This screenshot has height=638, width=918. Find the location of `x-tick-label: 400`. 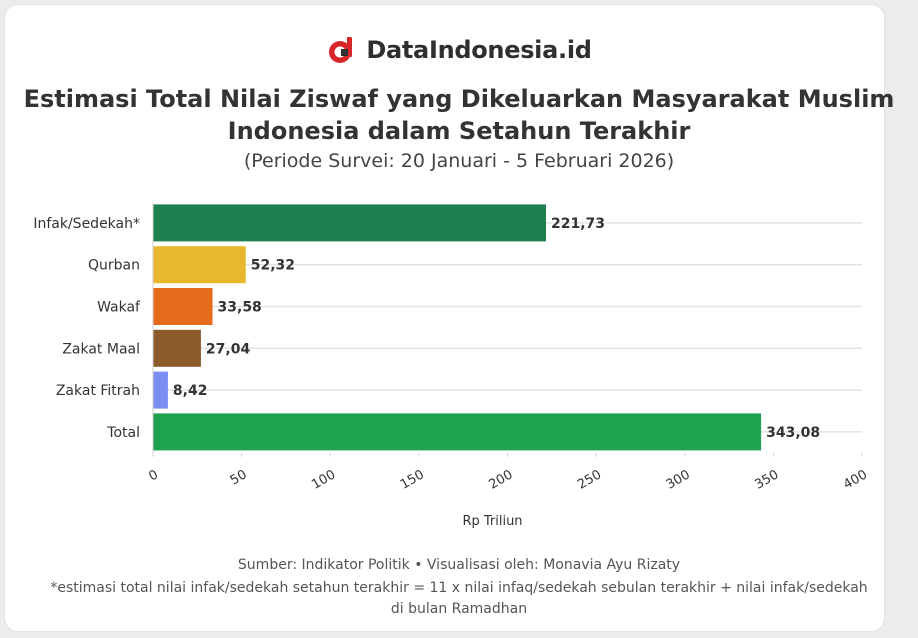

x-tick-label: 400 is located at coordinates (855, 479).